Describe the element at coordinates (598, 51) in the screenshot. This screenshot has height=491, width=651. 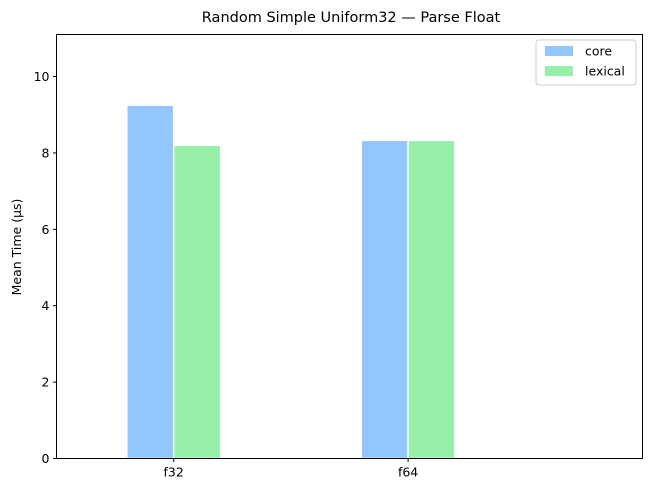
I see `legend-label-core: core` at that location.